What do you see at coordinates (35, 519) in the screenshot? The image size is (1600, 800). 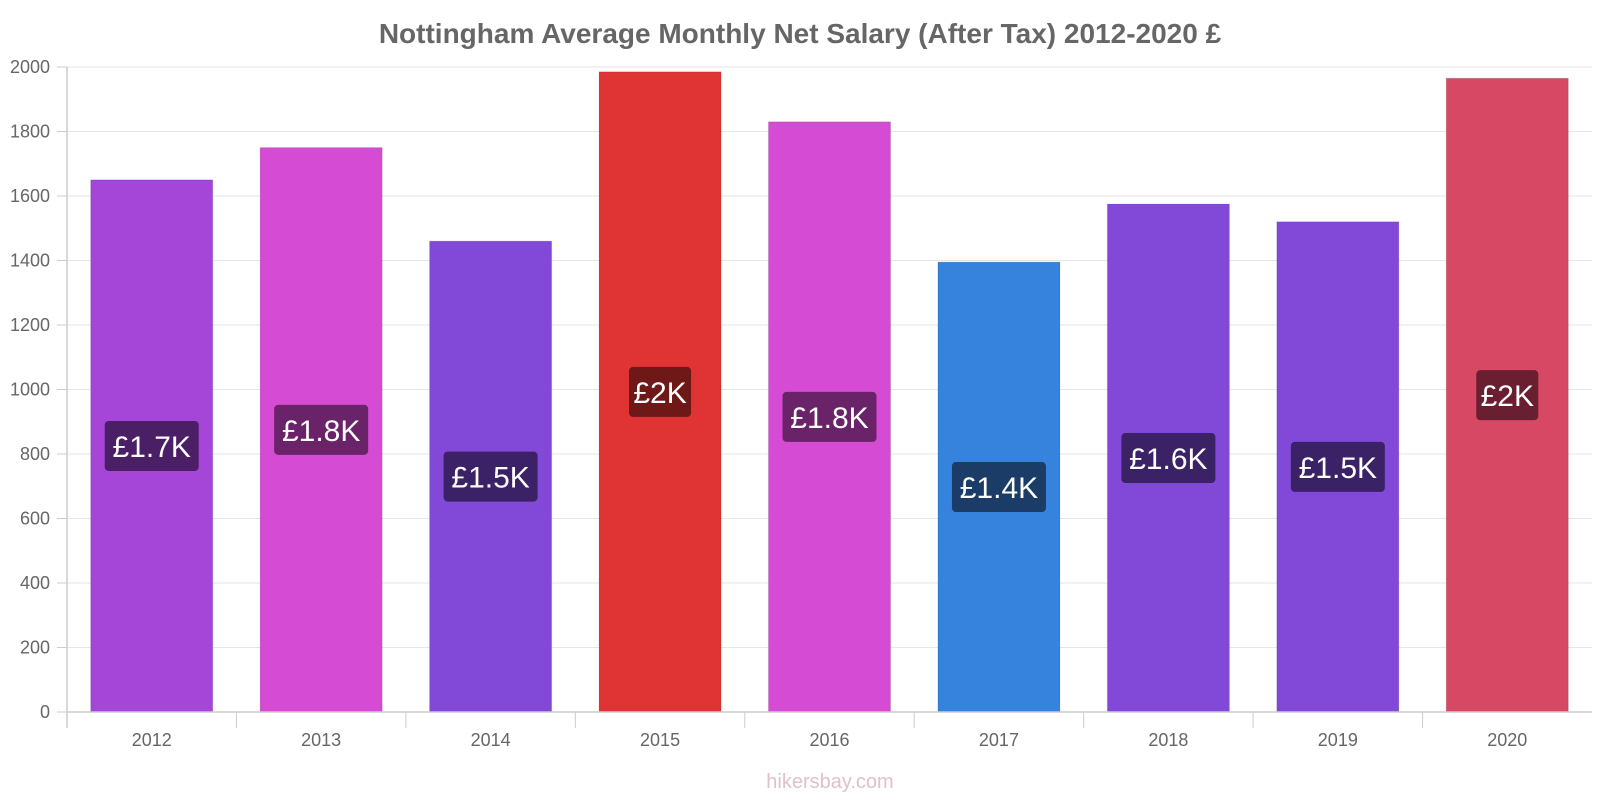 I see `y-tick-label: 600` at bounding box center [35, 519].